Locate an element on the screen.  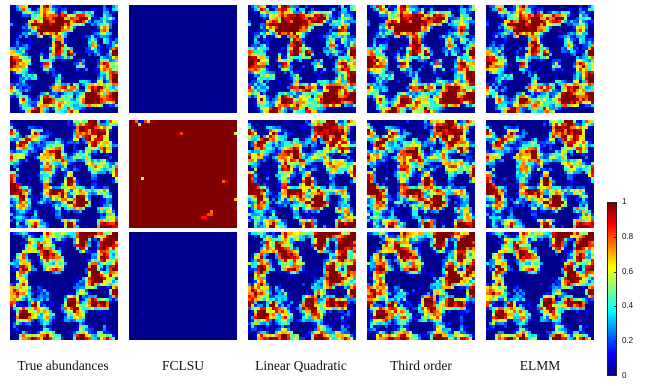
abundance-map-row2-third is located at coordinates (421, 174).